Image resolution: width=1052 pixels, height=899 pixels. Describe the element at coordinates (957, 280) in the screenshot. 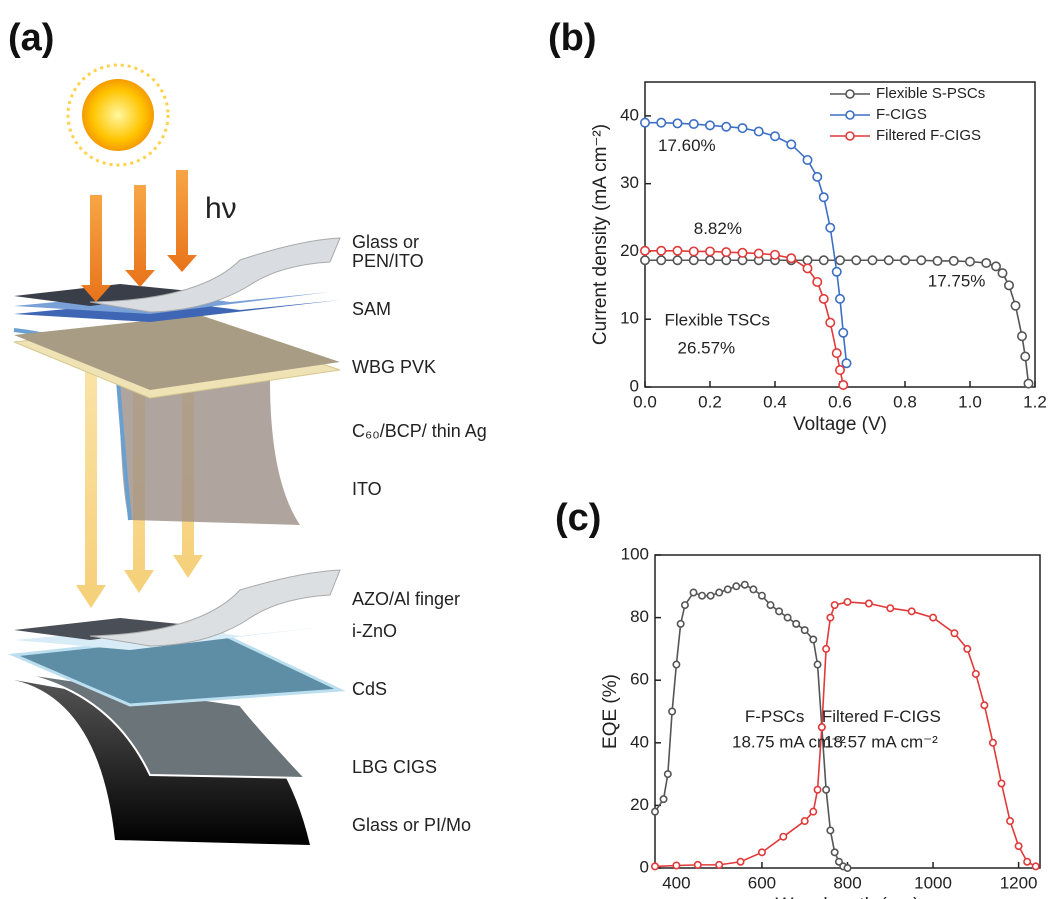

I see `annotation: 17.75%` at that location.